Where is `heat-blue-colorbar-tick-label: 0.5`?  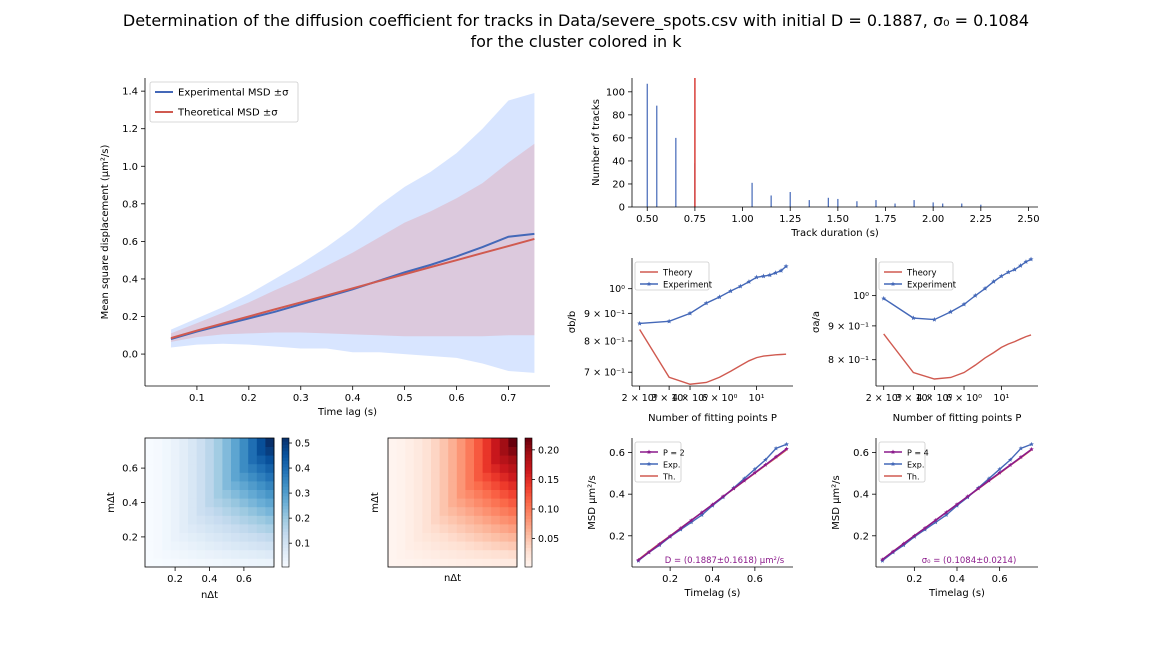
heat-blue-colorbar-tick-label: 0.5 is located at coordinates (302, 444).